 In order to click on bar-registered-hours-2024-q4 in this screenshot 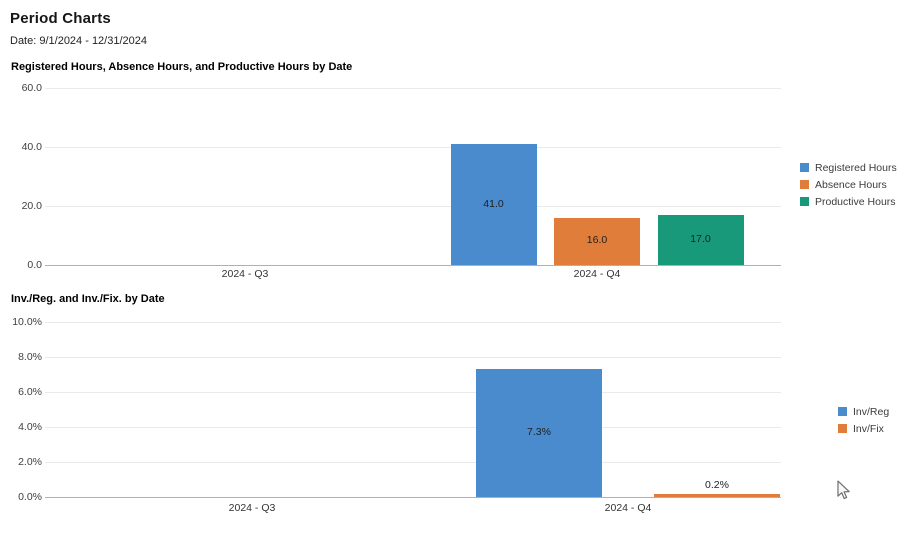, I will do `click(493, 204)`.